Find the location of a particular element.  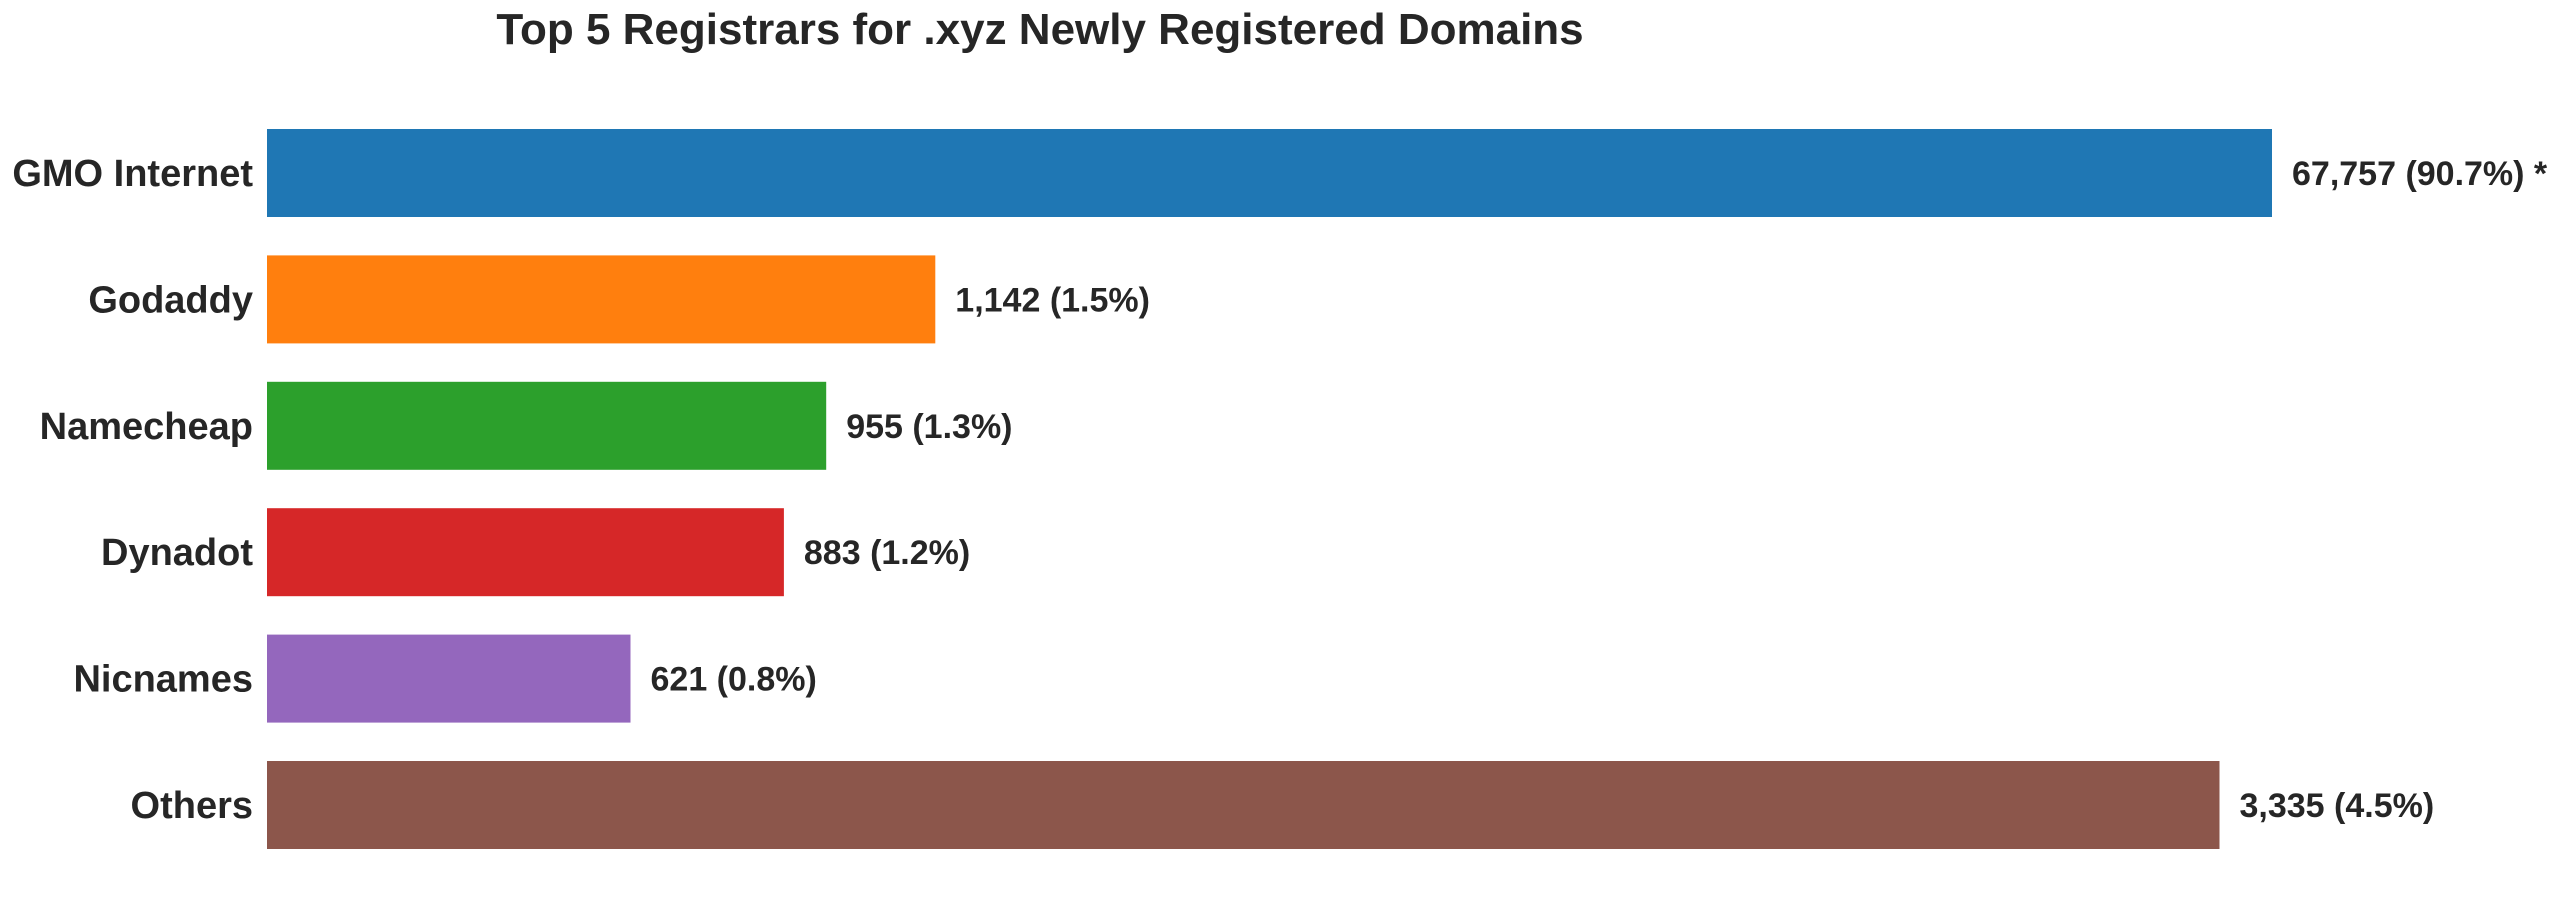

tick-label-others: Others is located at coordinates (192, 806).